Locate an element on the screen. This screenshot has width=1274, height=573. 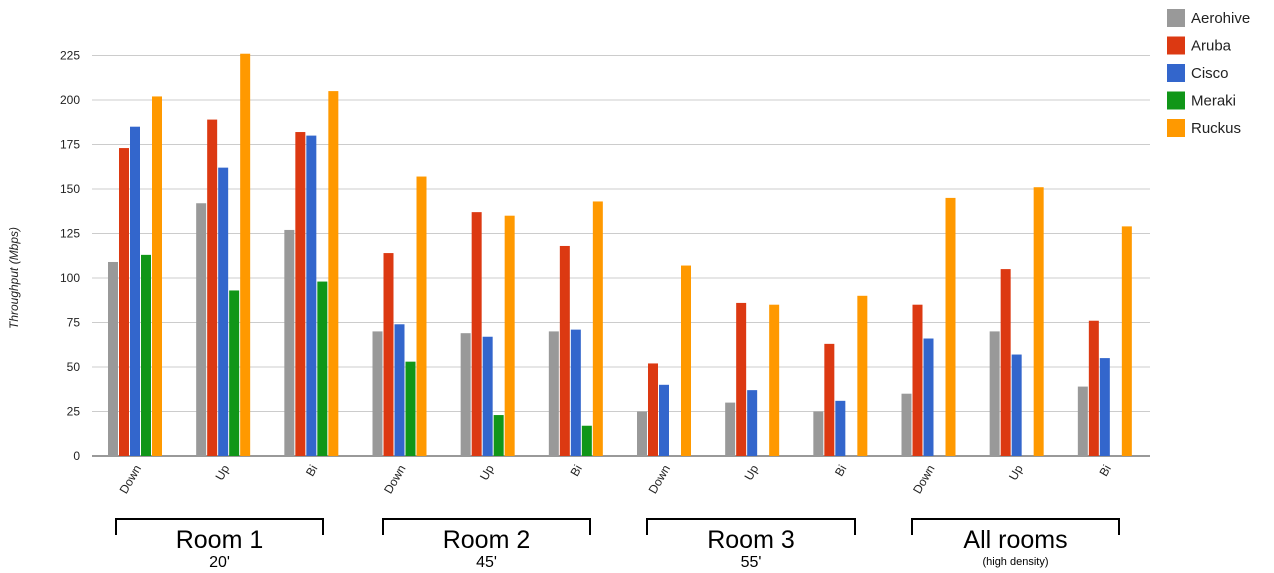
legend: Aerohive Aruba Cisco Meraki Ruckus is located at coordinates (1208, 73).